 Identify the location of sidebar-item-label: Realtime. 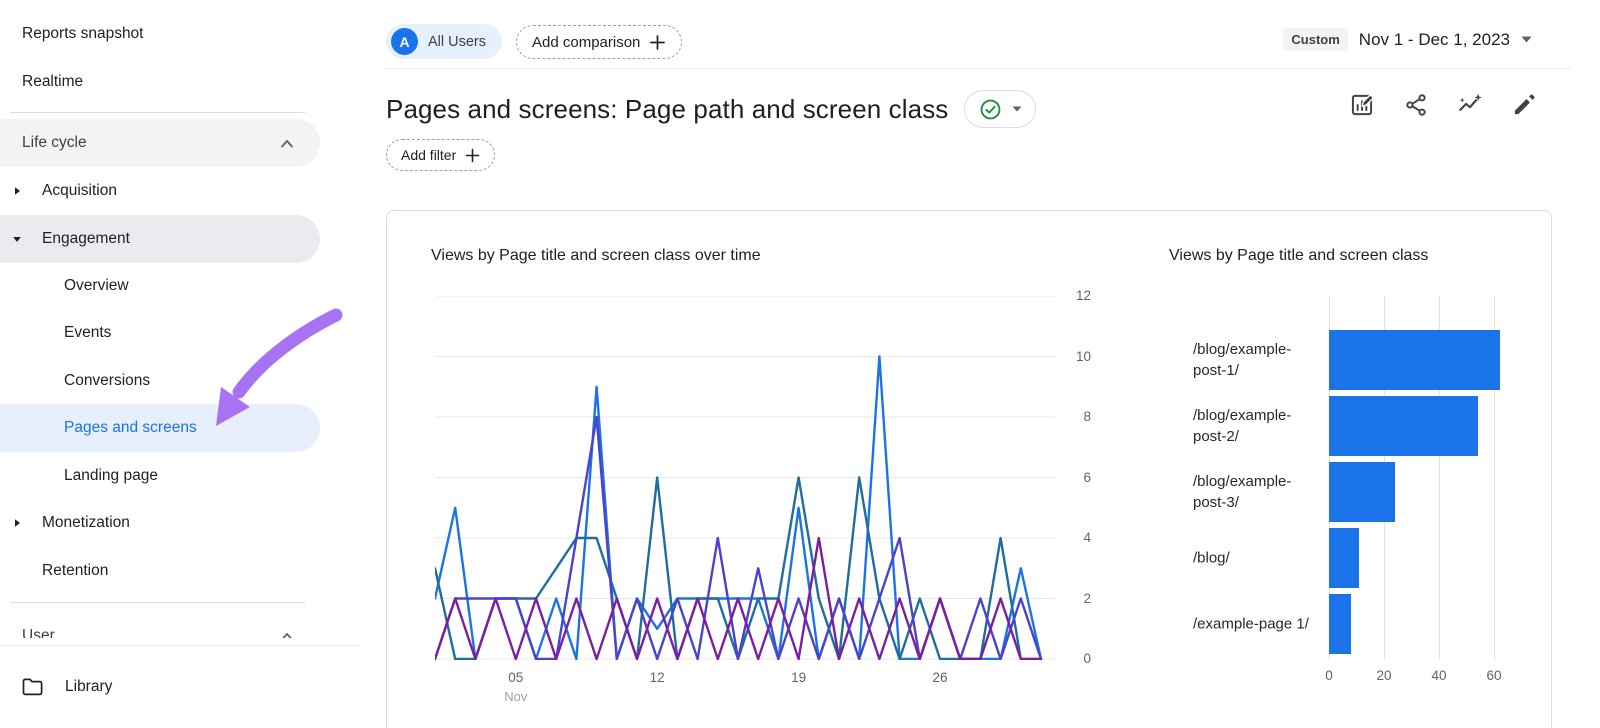
(53, 81).